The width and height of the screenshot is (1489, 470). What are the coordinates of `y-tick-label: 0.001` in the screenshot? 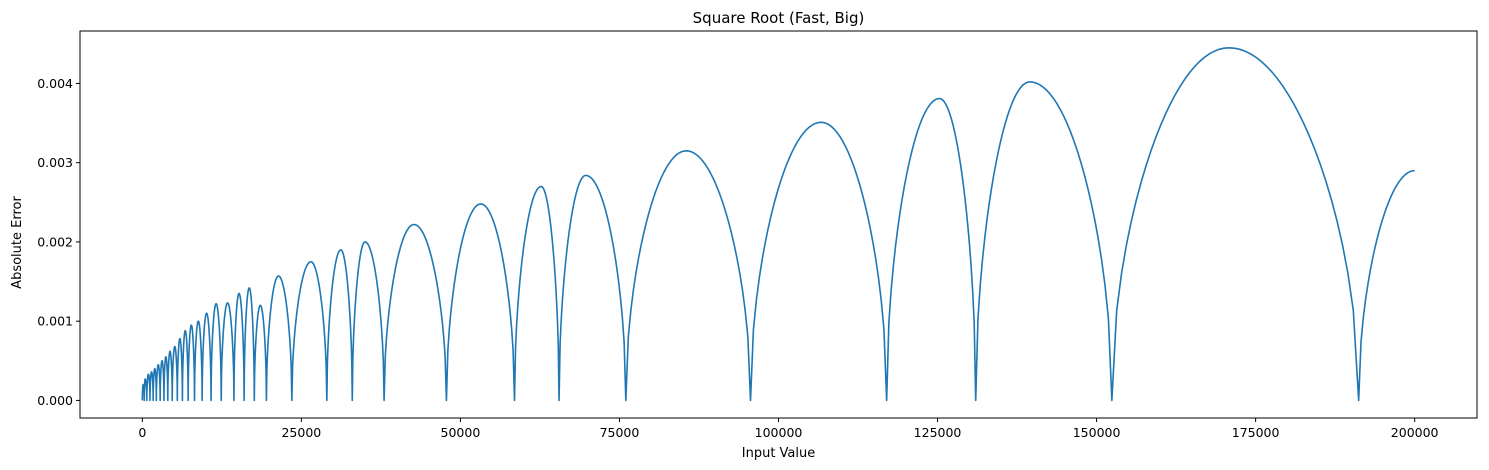 It's located at (55, 321).